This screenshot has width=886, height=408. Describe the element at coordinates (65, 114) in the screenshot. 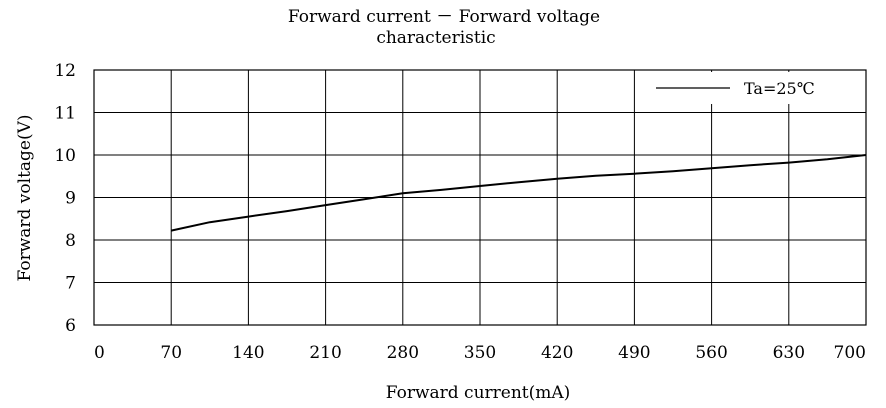

I see `y-tick-label-5: 11` at that location.